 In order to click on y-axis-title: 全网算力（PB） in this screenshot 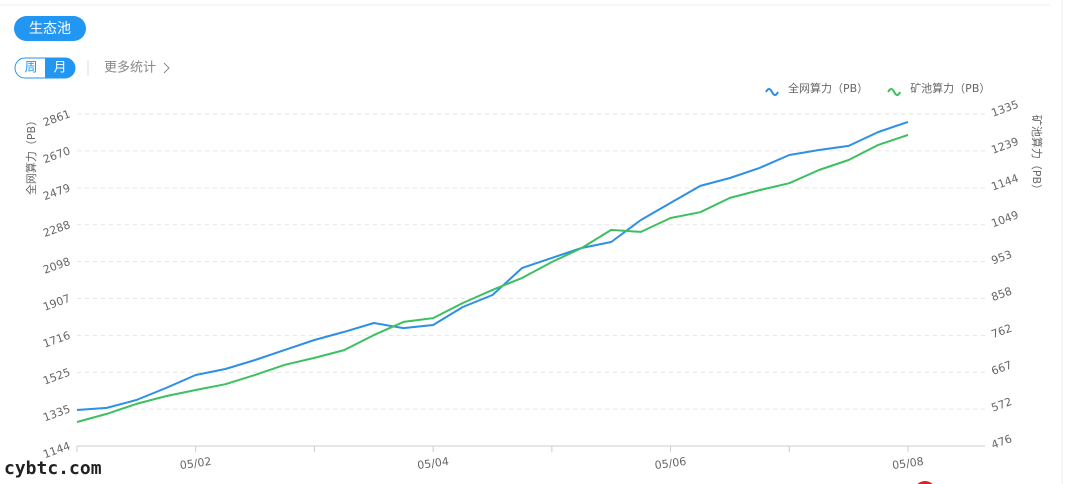, I will do `click(31, 155)`.